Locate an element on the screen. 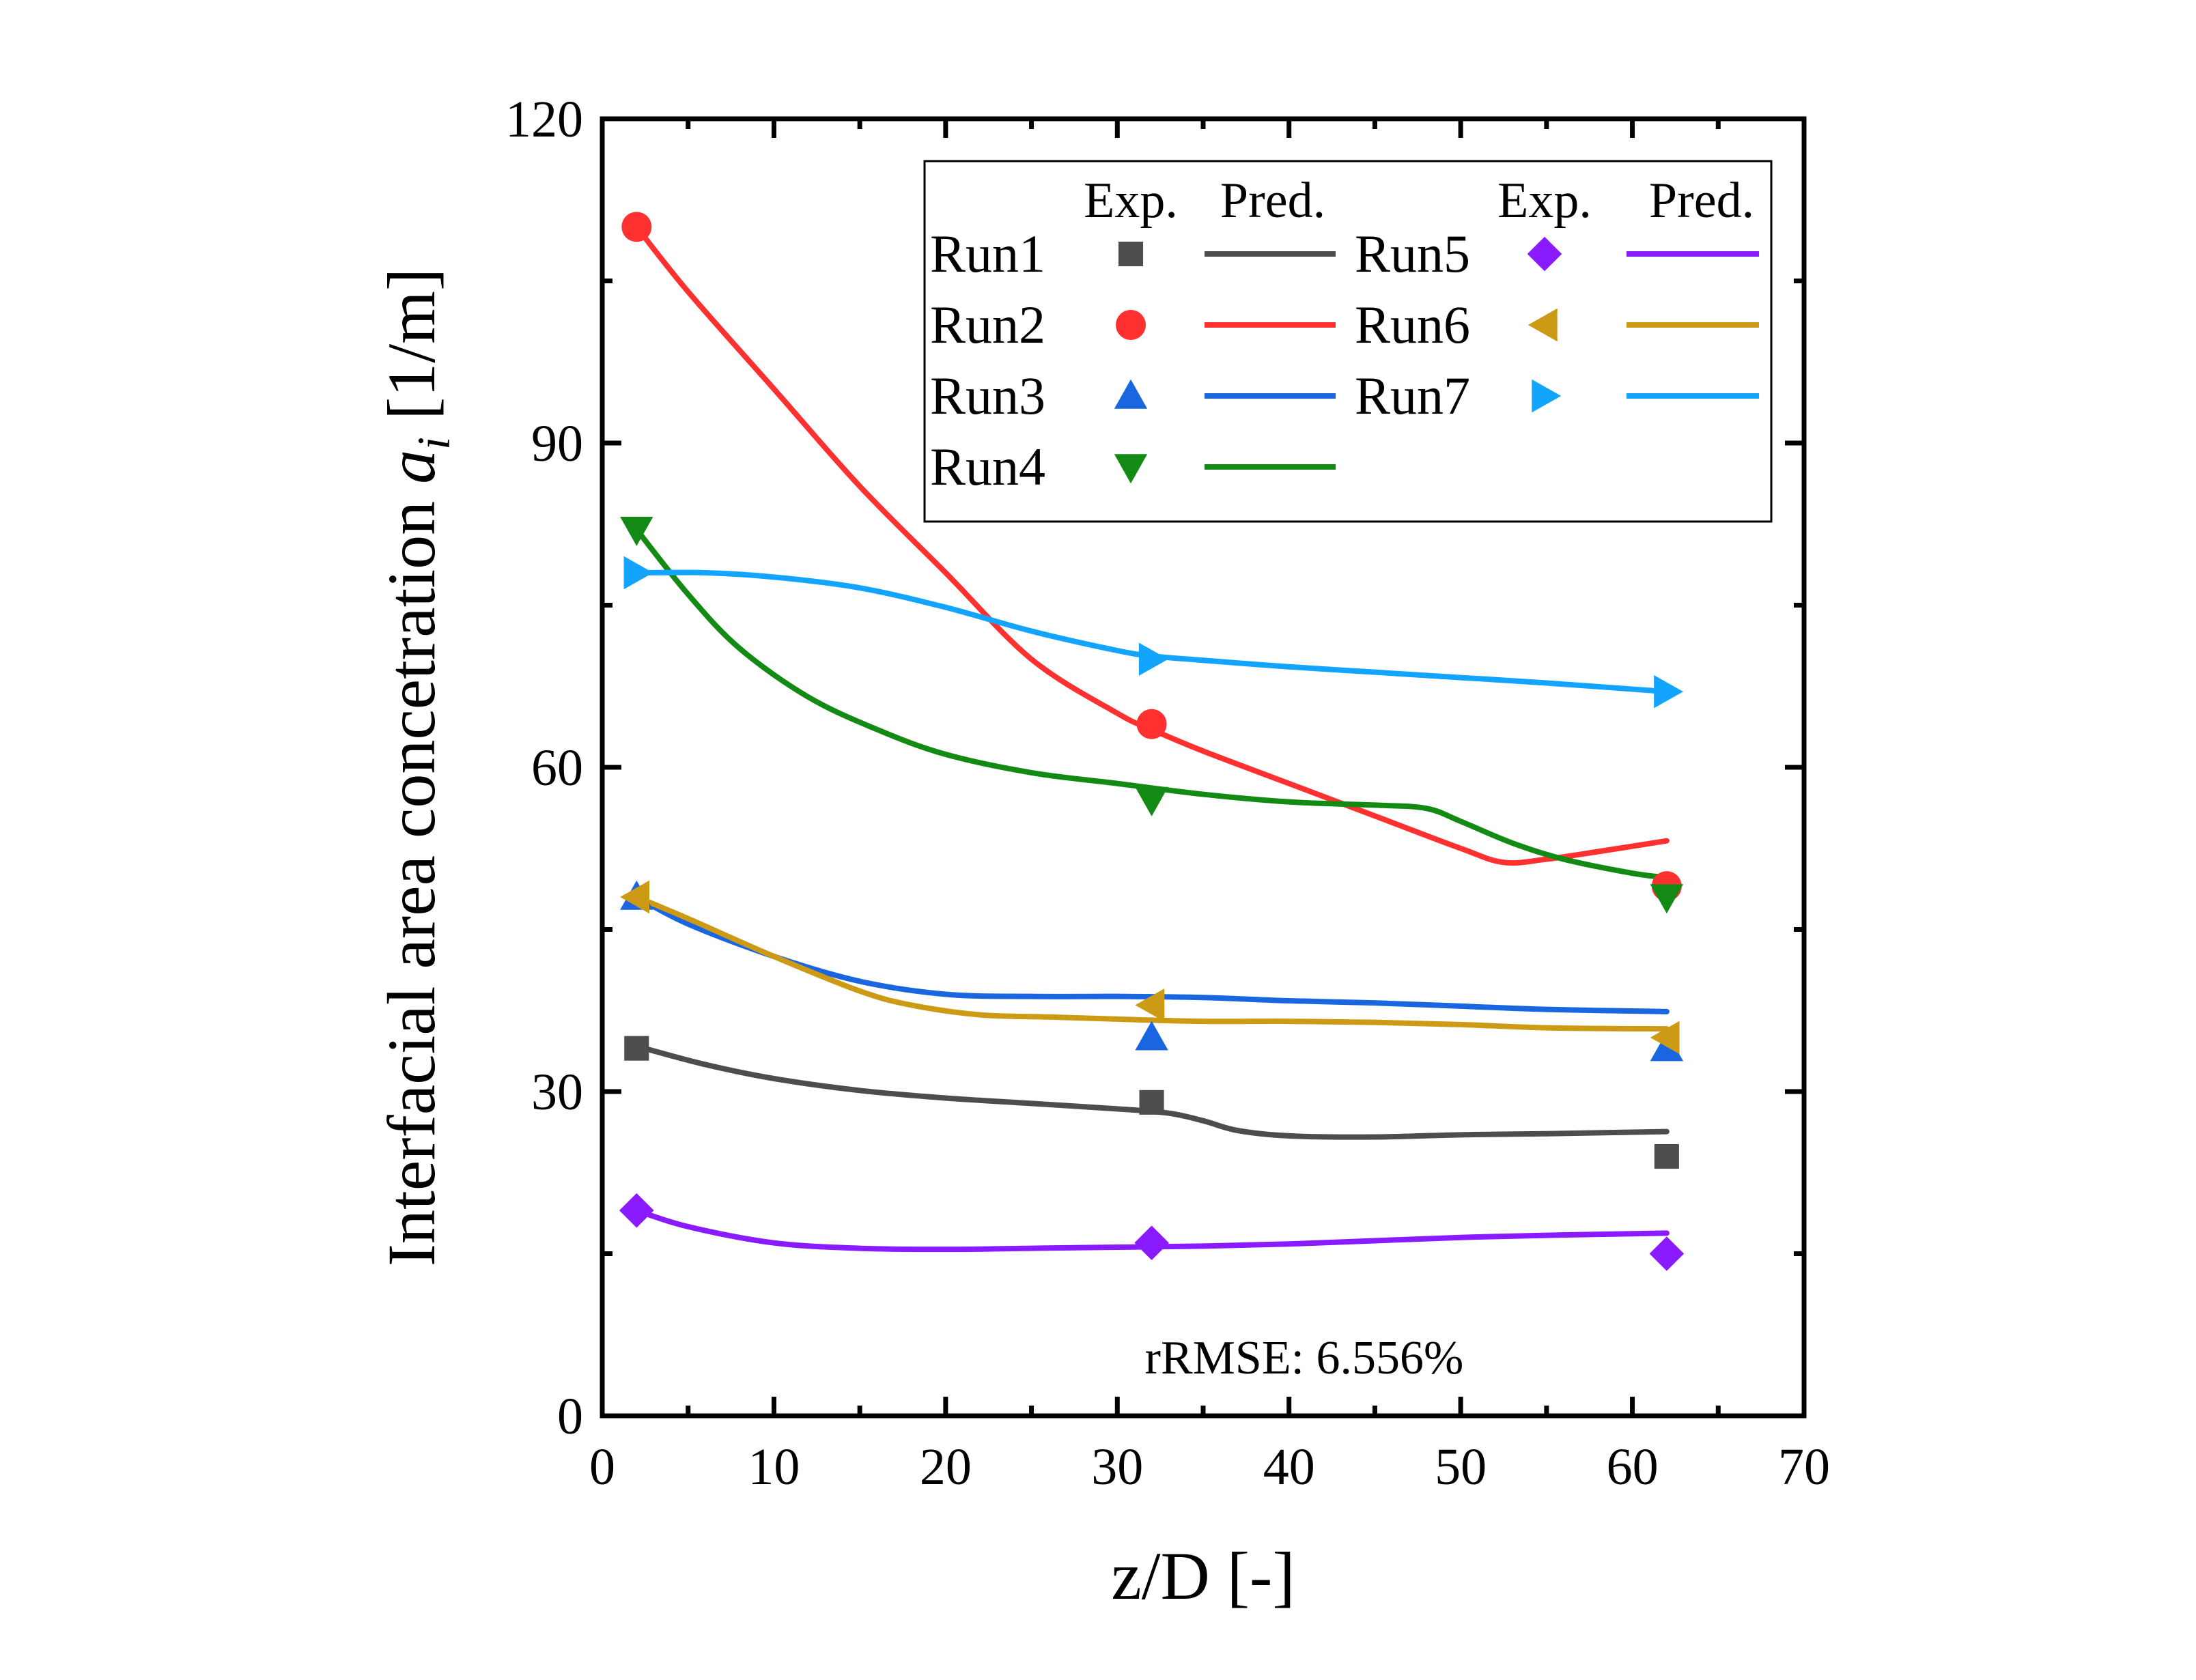 This screenshot has width=2196, height=1680. y-tick-label: 30 is located at coordinates (557, 1092).